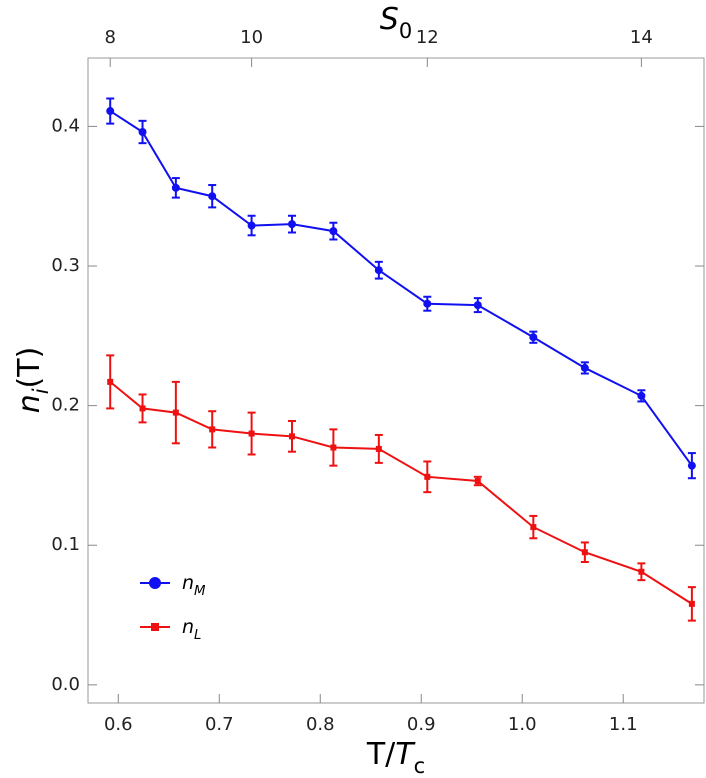 The height and width of the screenshot is (778, 706). I want to click on y-tick-label: 0.0, so click(65, 684).